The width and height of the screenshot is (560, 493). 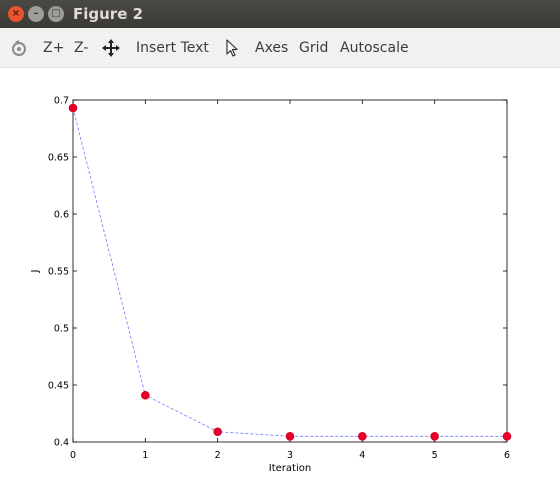 What do you see at coordinates (54, 48) in the screenshot?
I see `zoom-in-button: Z+` at bounding box center [54, 48].